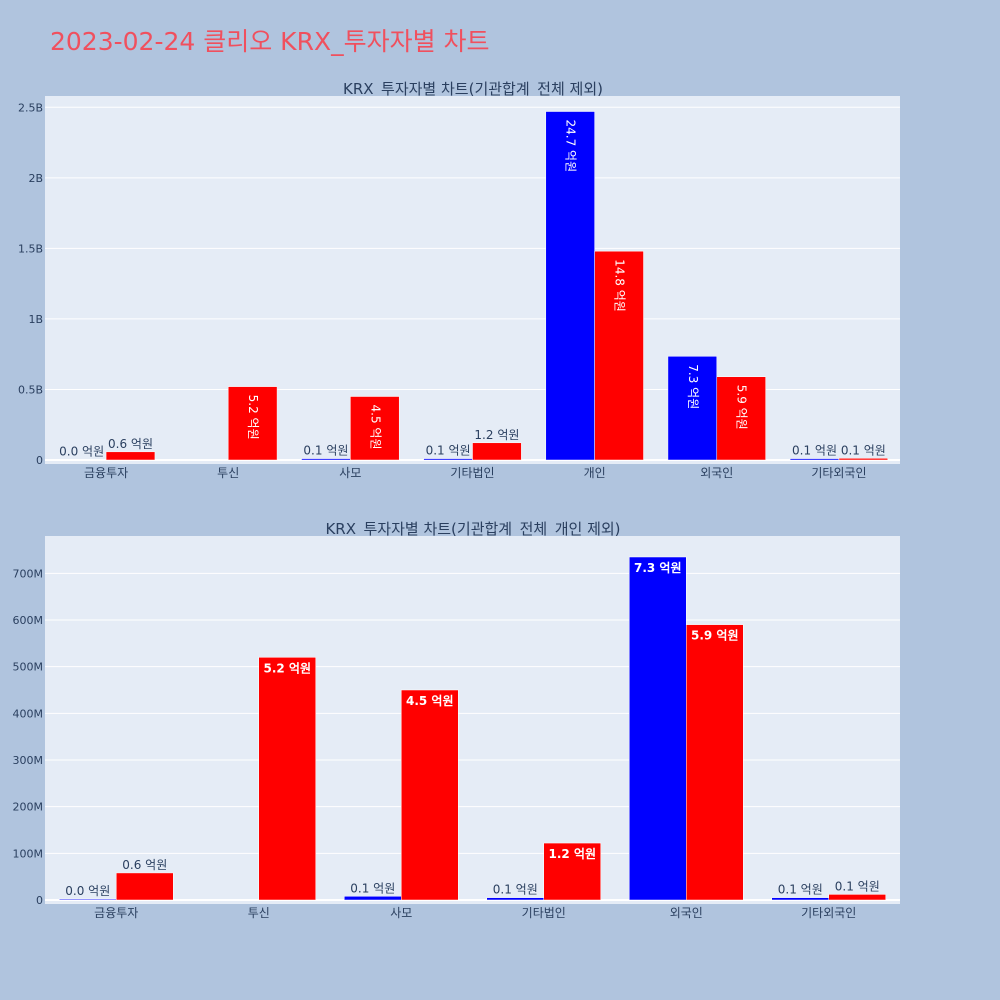 The image size is (1000, 1000). Describe the element at coordinates (620, 285) in the screenshot. I see `data-label: 14.8 억원` at that location.